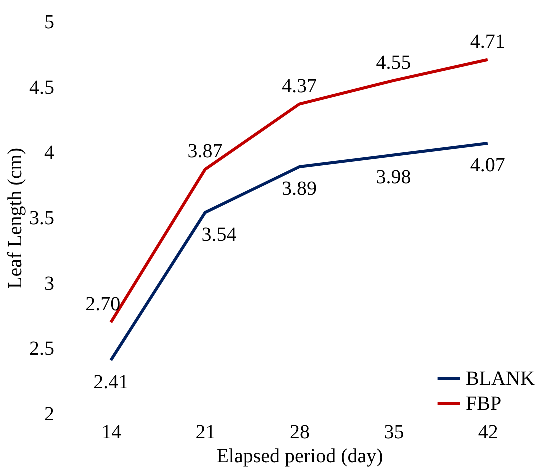 The height and width of the screenshot is (471, 545). Describe the element at coordinates (488, 41) in the screenshot. I see `data-label: 4.71` at that location.